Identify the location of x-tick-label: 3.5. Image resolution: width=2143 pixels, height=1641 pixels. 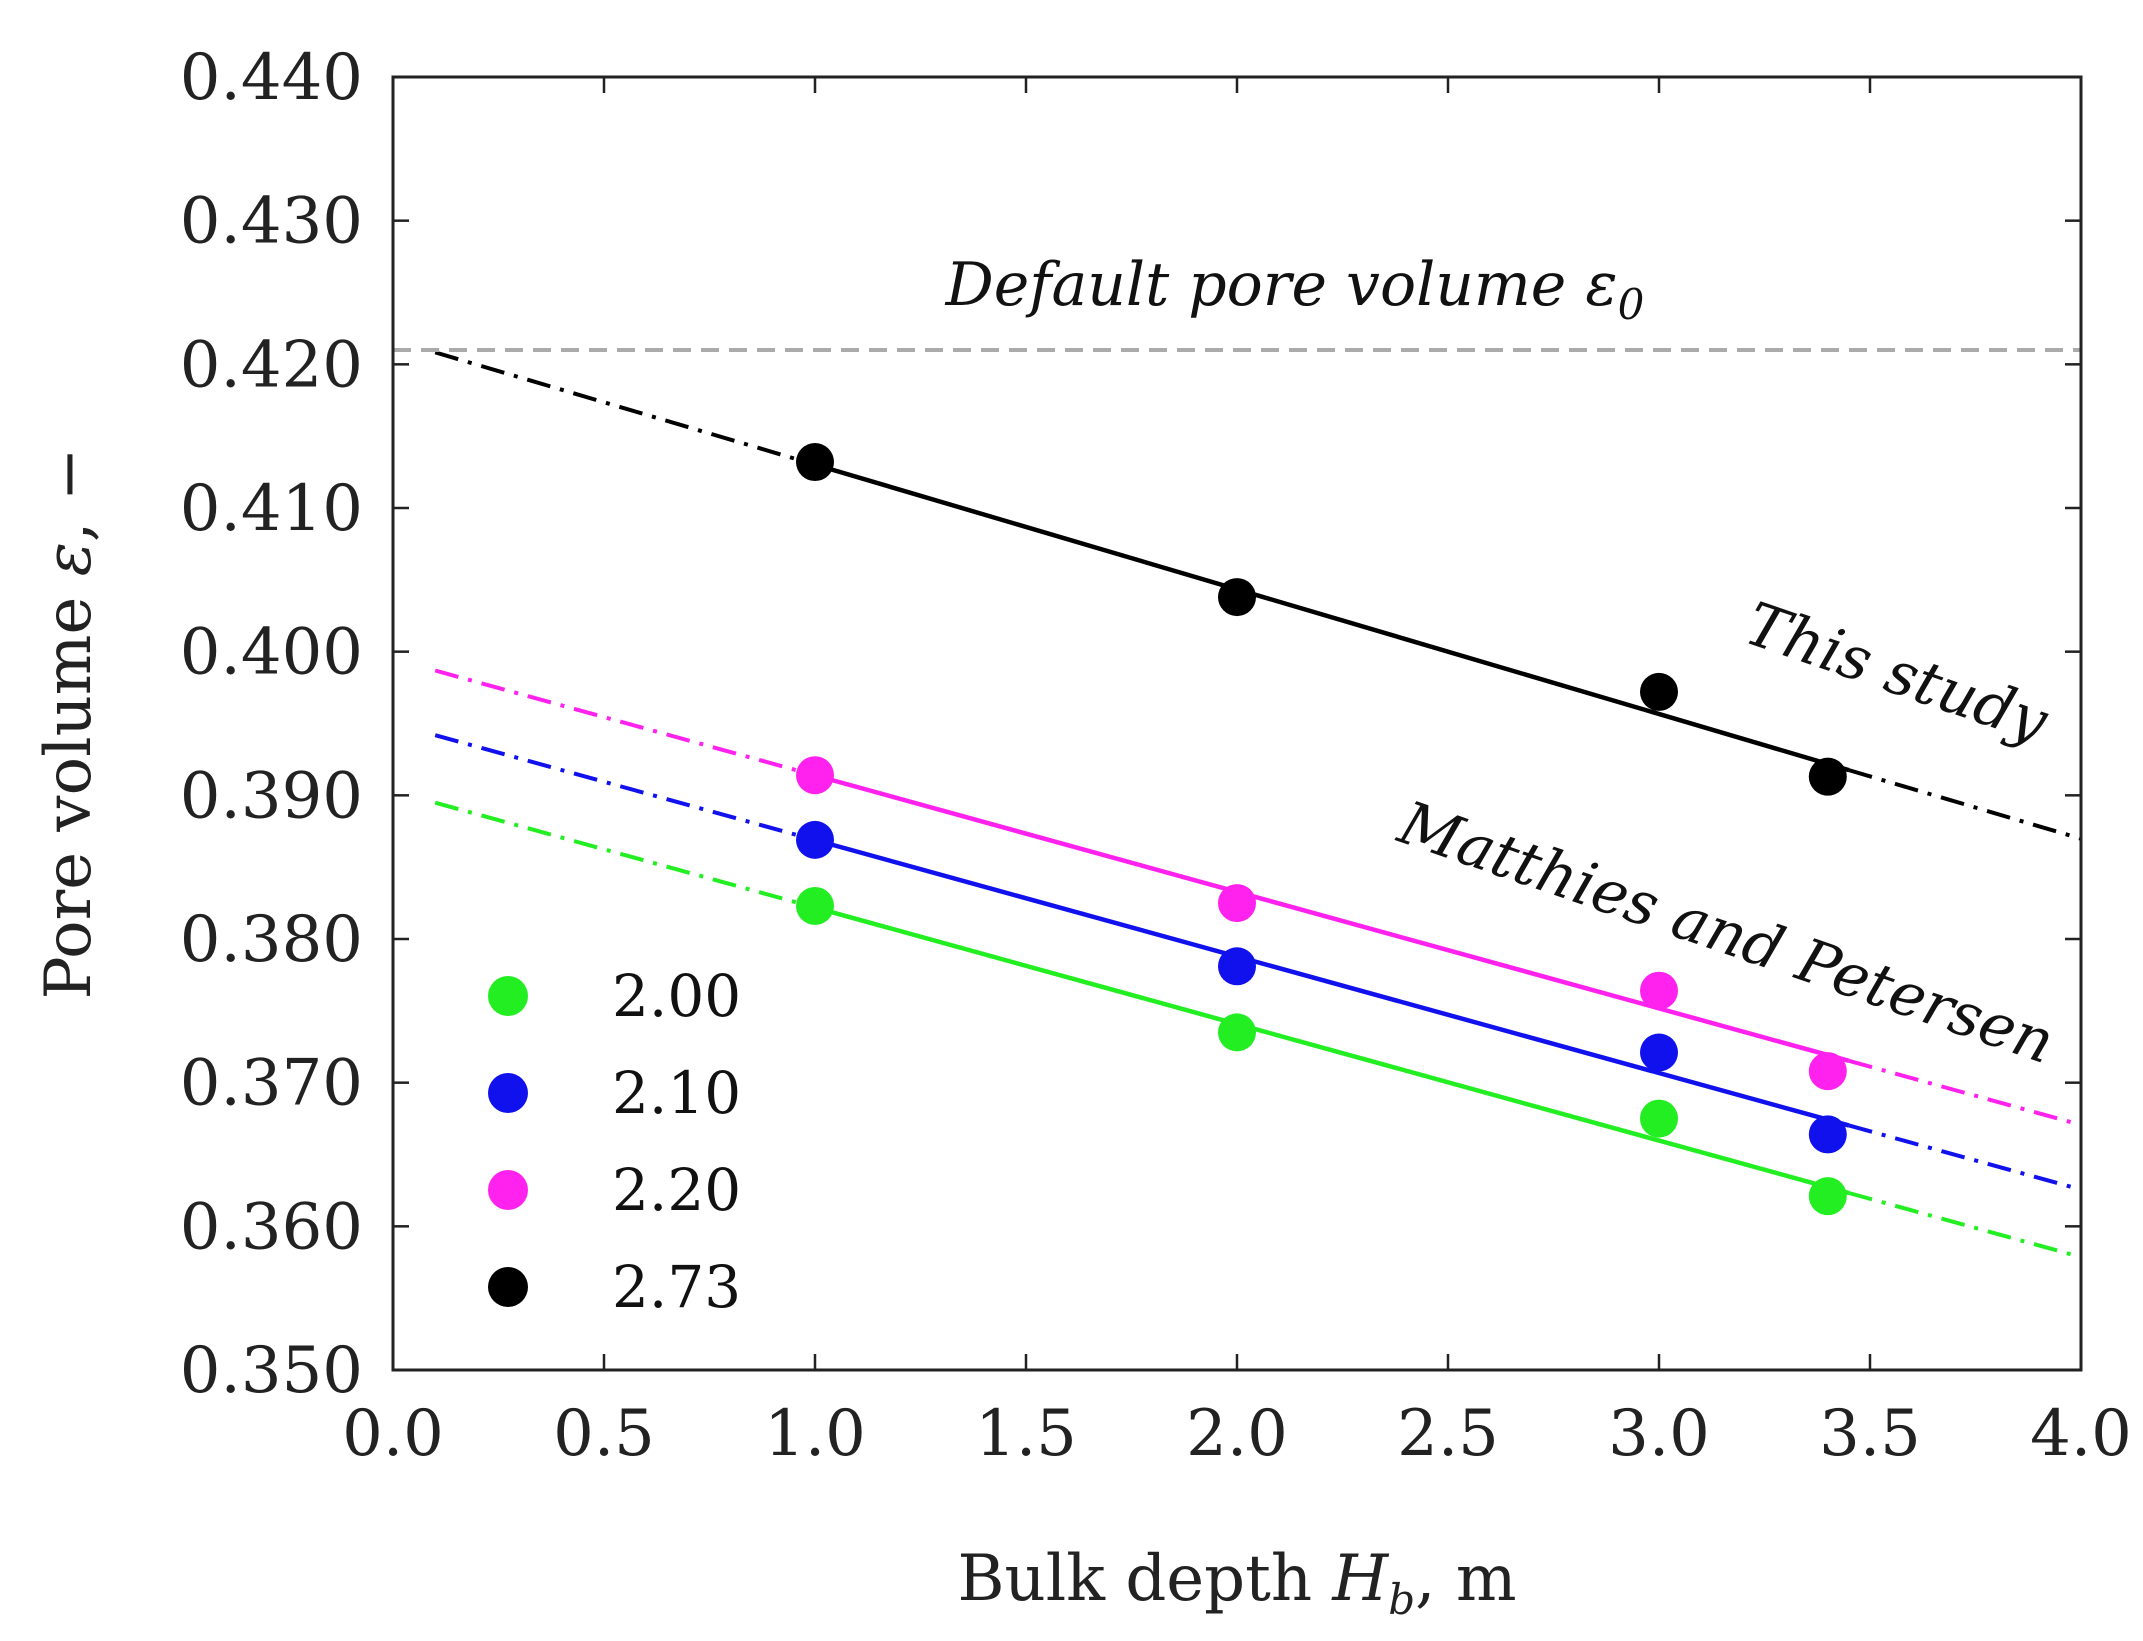
(1870, 1434).